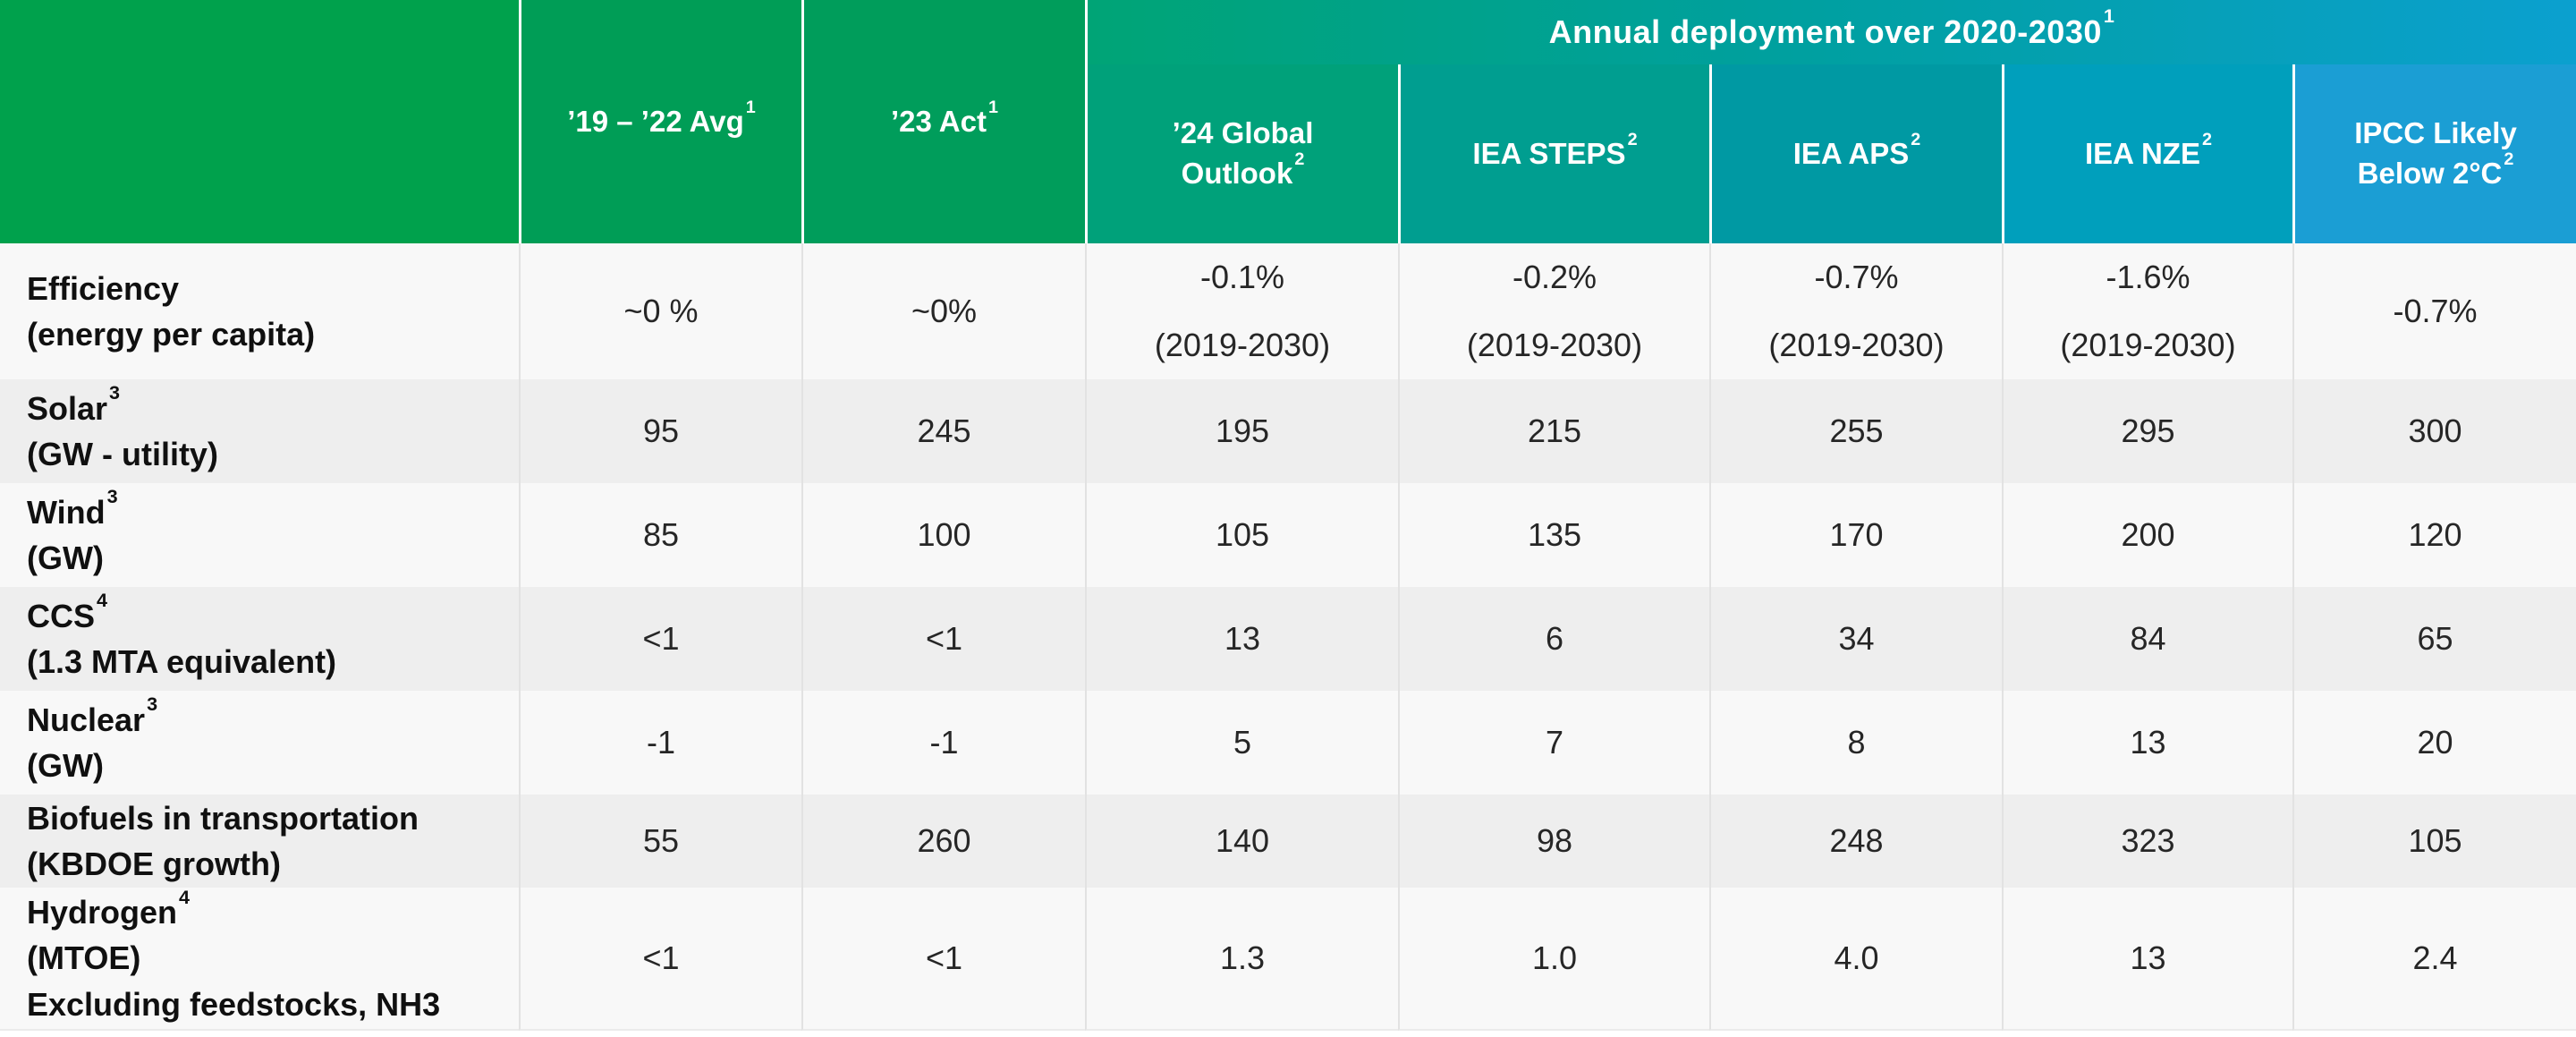 This screenshot has height=1037, width=2576. What do you see at coordinates (2148, 149) in the screenshot?
I see `column-header-line: IEA NZE 2` at bounding box center [2148, 149].